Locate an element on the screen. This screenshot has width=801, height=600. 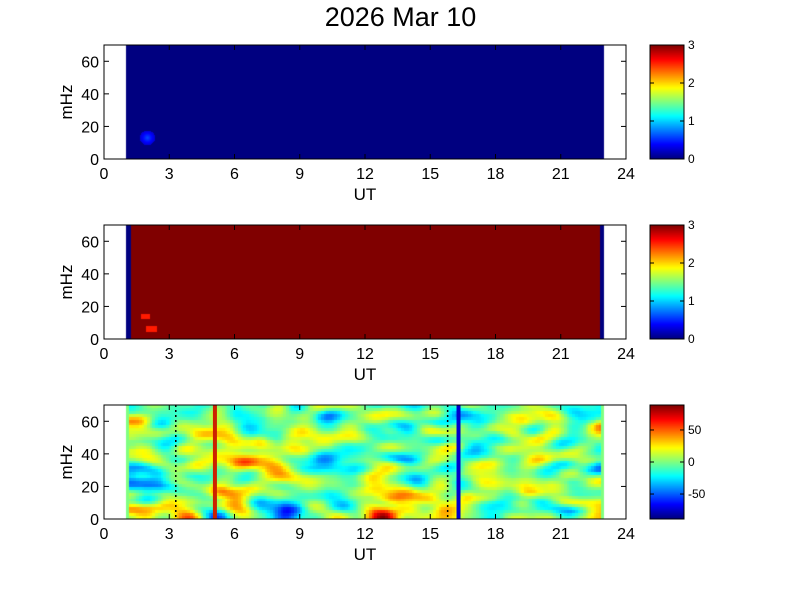
colorbar-tick-label: 50 is located at coordinates (695, 430).